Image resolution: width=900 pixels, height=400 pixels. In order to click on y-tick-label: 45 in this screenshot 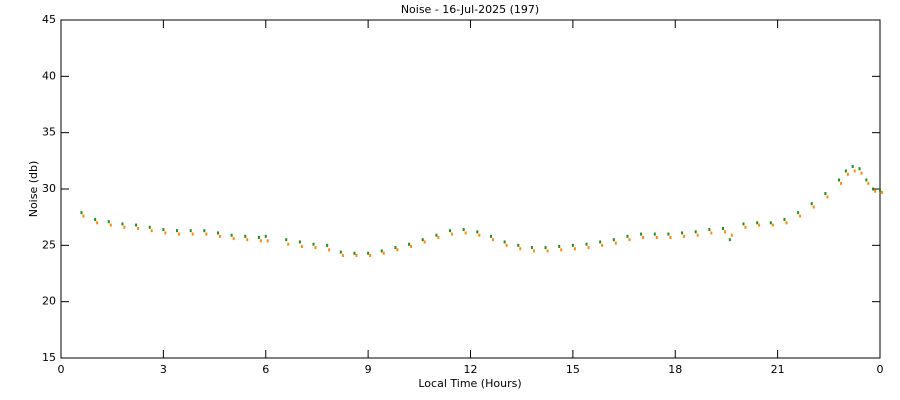, I will do `click(49, 19)`.